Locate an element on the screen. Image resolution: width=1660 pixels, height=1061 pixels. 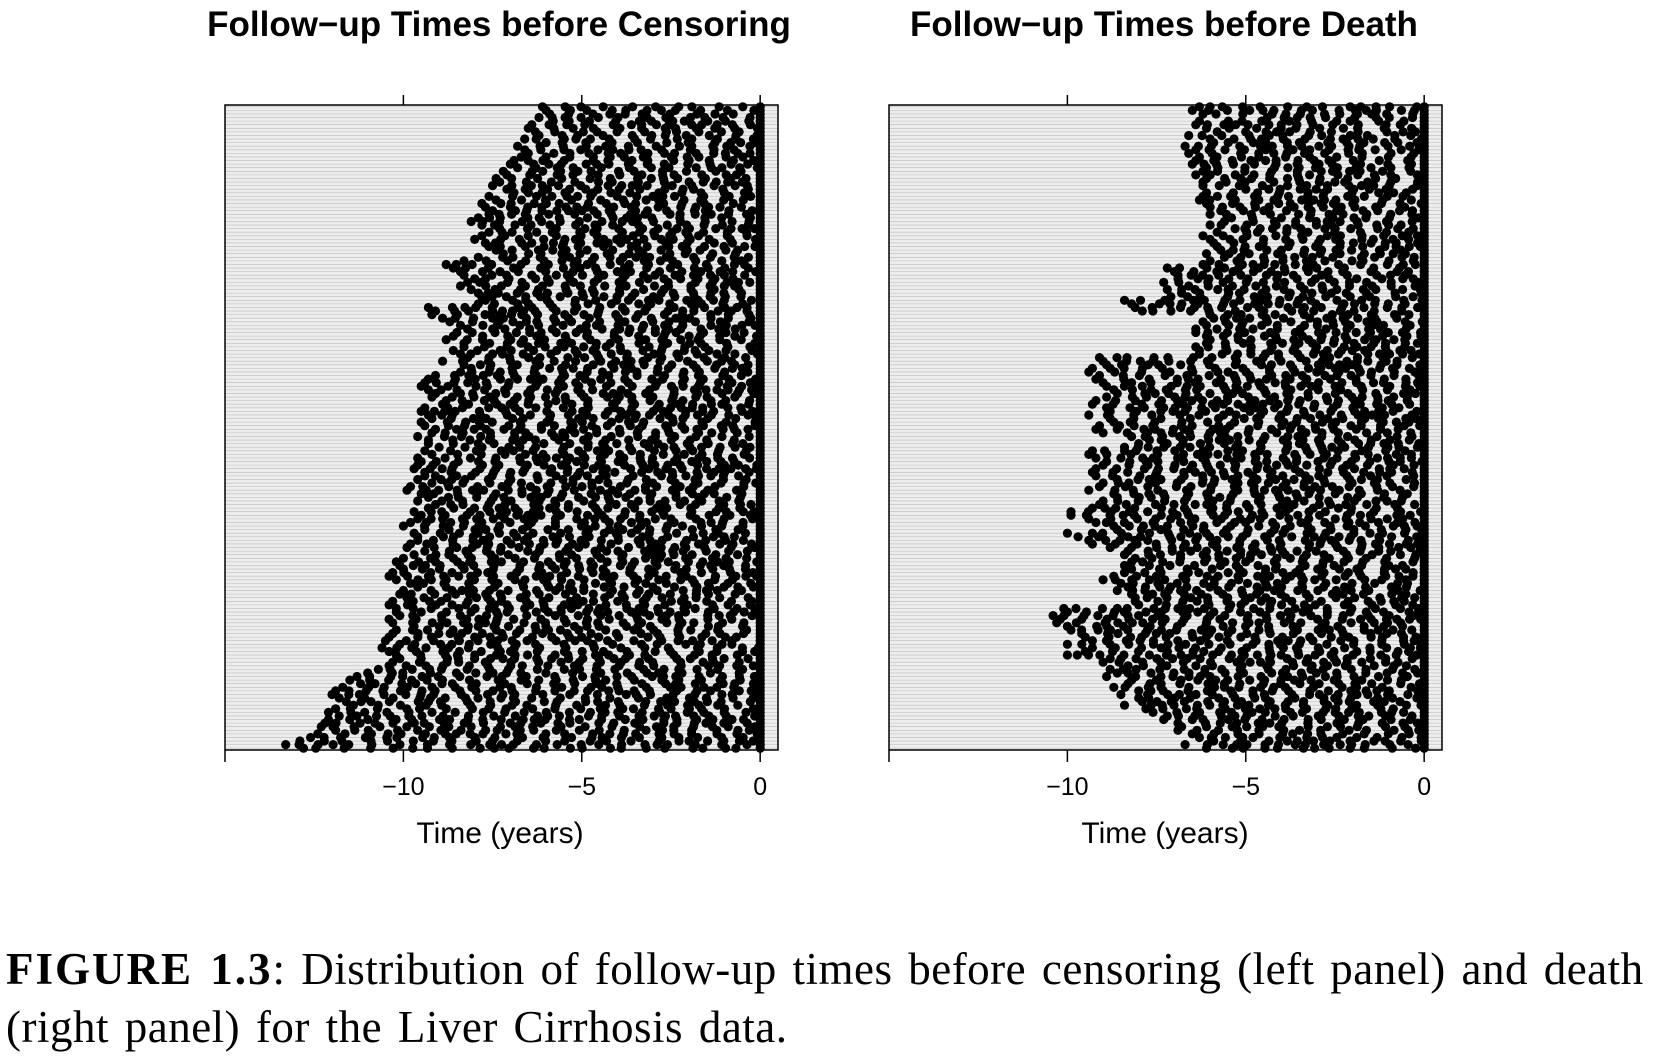
x-tick-label: 0 is located at coordinates (760, 787).